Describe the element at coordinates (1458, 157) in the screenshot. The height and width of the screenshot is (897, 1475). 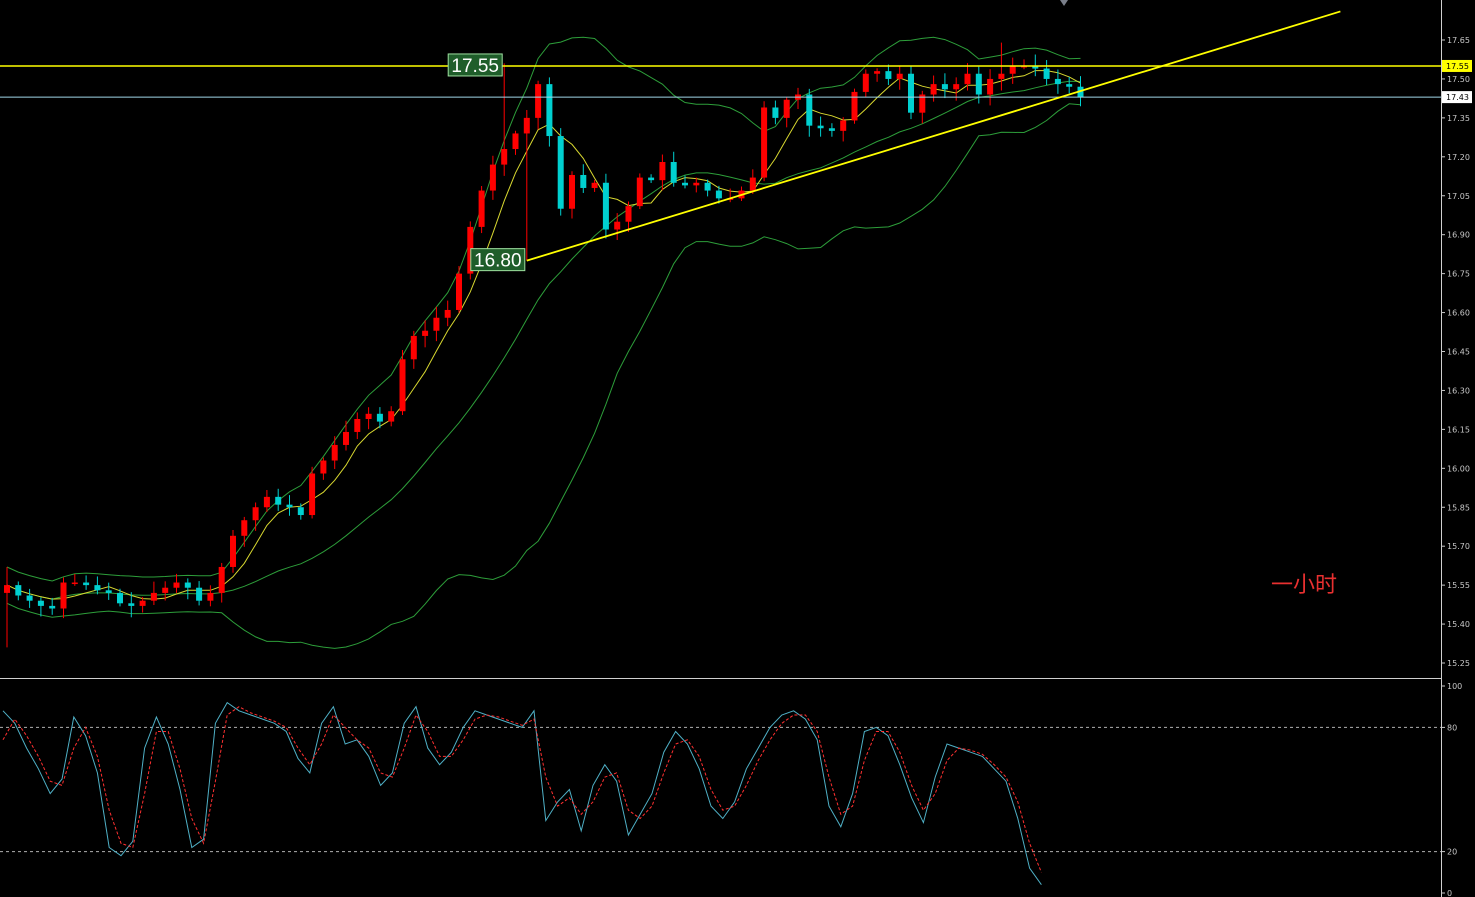
I see `y-tick-label: 17.20` at that location.